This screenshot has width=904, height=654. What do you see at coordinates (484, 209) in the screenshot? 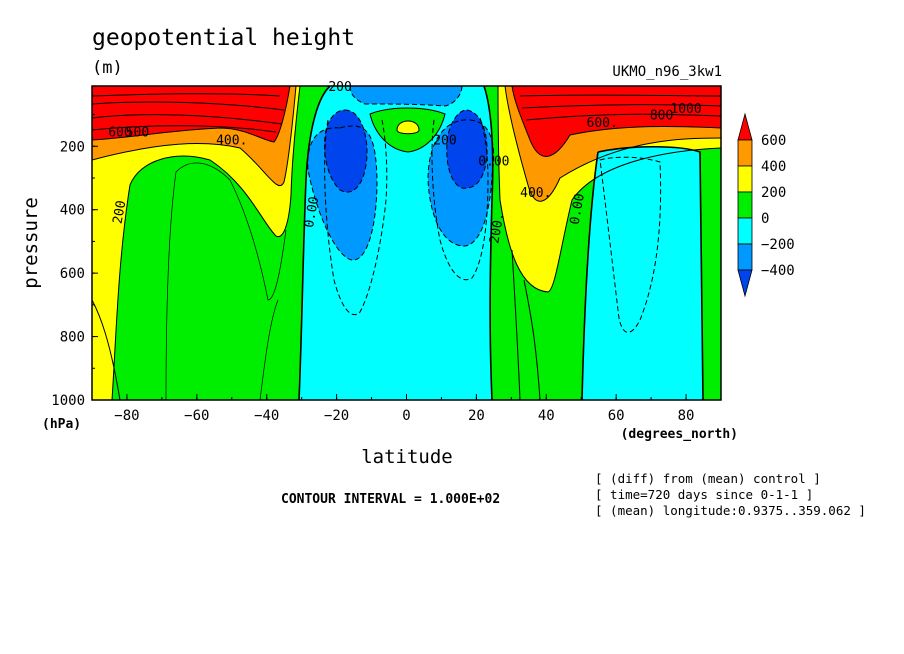
I see `contour-lines-negative` at bounding box center [484, 209].